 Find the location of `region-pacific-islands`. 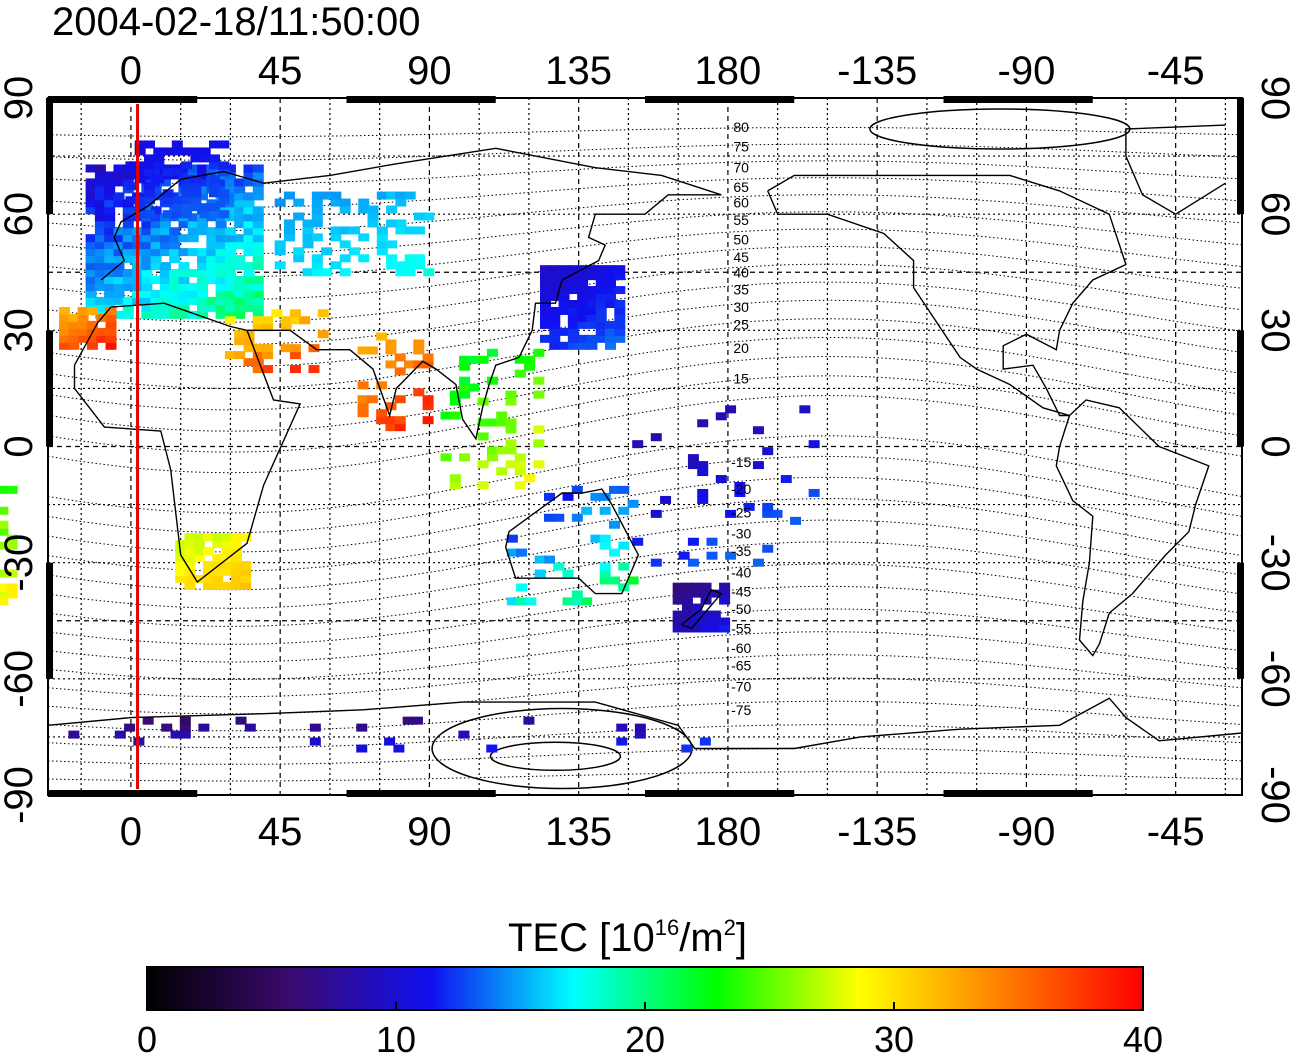

region-pacific-islands is located at coordinates (726, 486).